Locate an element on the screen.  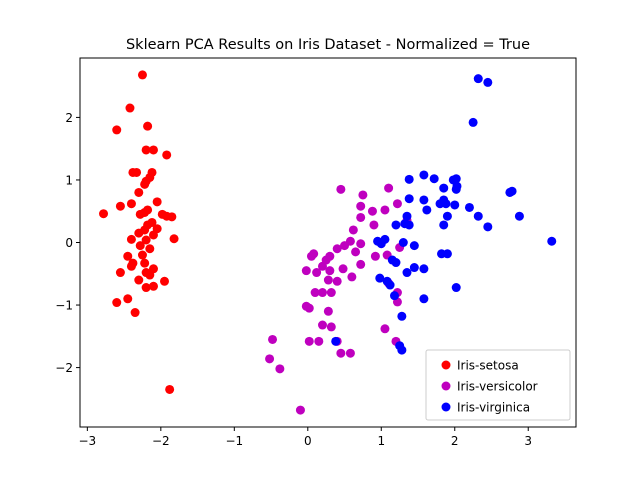
legend-label-versicolor: Iris-versicolor is located at coordinates (497, 387).